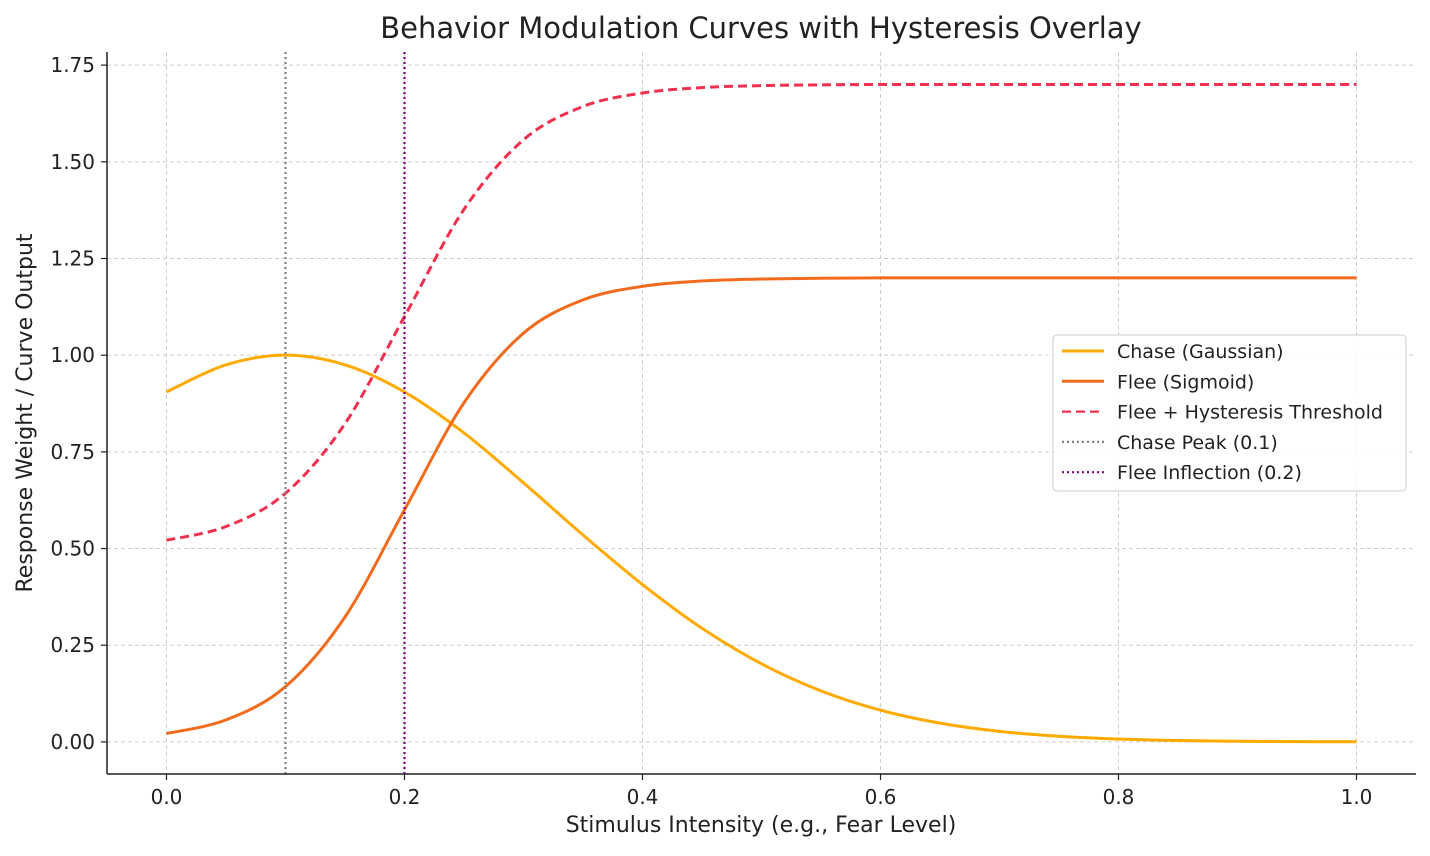 The height and width of the screenshot is (856, 1430). What do you see at coordinates (1209, 473) in the screenshot?
I see `legend-label: Flee Inflection (0.2)` at bounding box center [1209, 473].